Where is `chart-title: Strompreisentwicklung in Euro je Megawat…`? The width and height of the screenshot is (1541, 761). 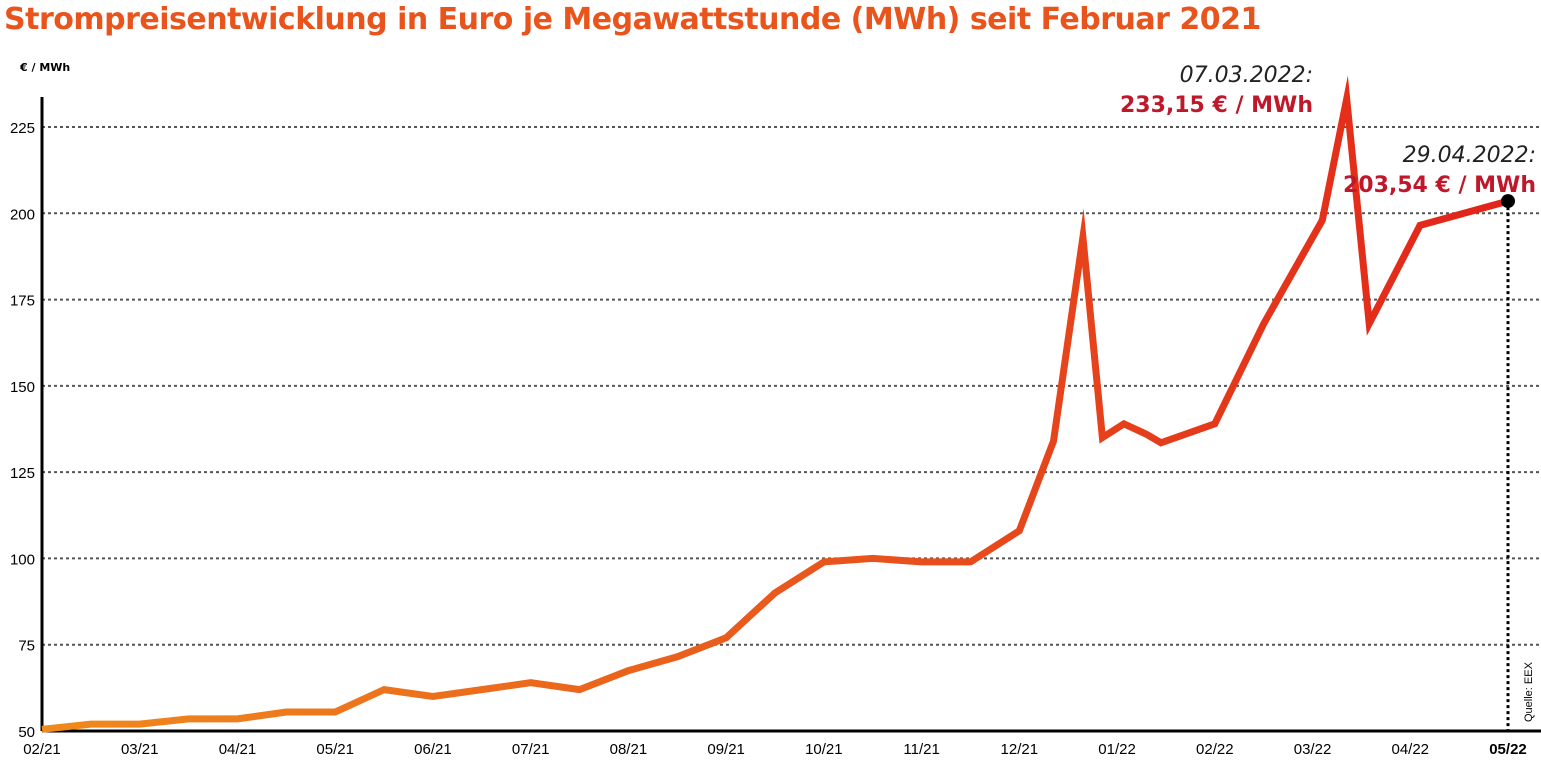
chart-title: Strompreisentwicklung in Euro je Megawat… is located at coordinates (632, 19).